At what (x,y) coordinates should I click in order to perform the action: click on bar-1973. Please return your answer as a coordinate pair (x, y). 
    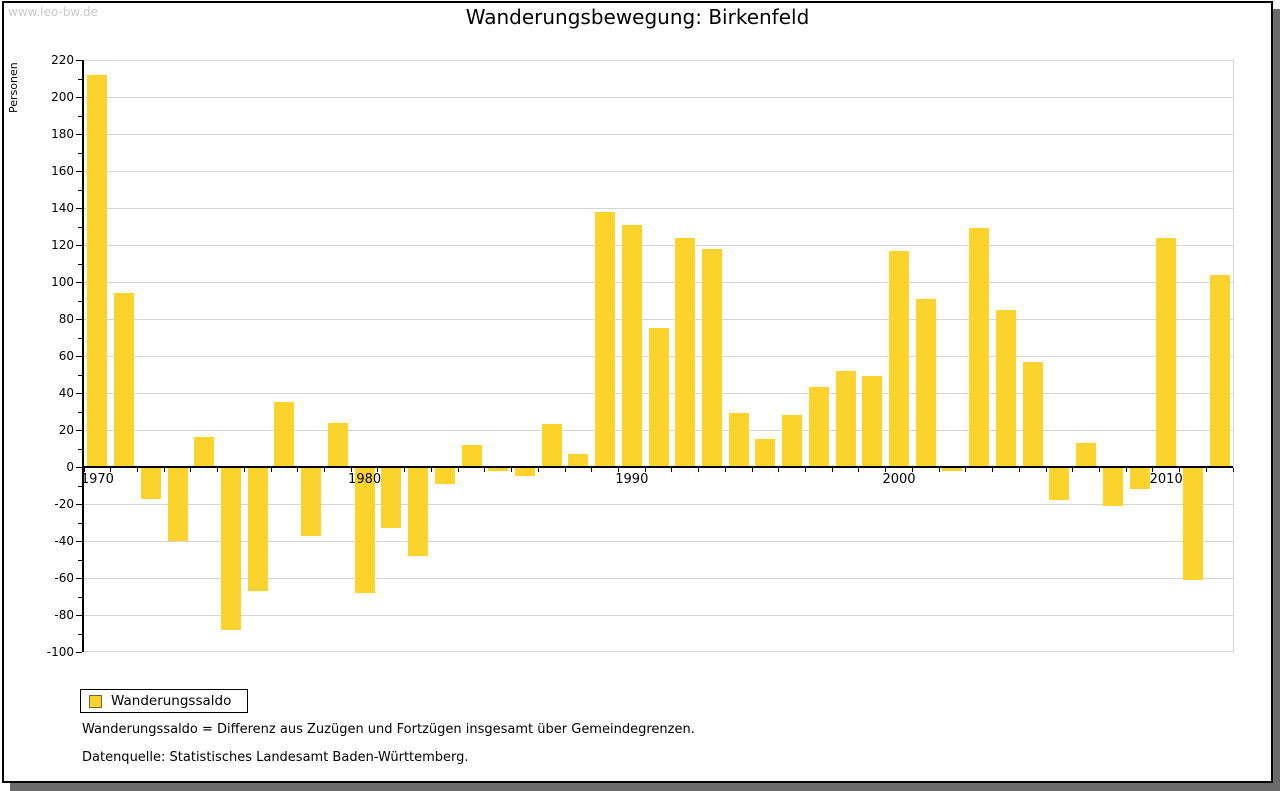
    Looking at the image, I should click on (177, 504).